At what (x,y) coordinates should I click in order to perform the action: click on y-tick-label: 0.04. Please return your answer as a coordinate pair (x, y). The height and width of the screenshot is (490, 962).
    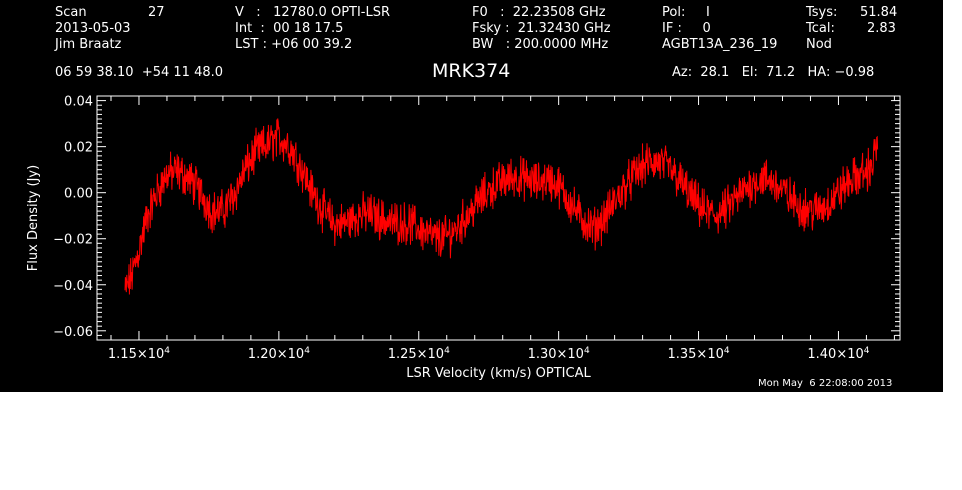
    Looking at the image, I should click on (78, 102).